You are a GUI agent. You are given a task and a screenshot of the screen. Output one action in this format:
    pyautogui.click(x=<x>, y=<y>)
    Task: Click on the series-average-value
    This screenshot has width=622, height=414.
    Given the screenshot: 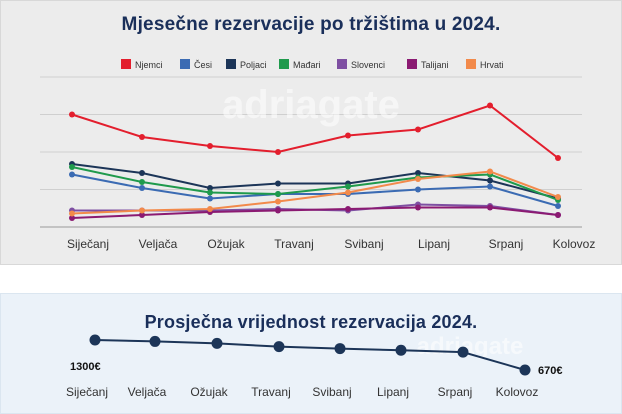 What is the action you would take?
    pyautogui.click(x=310, y=355)
    